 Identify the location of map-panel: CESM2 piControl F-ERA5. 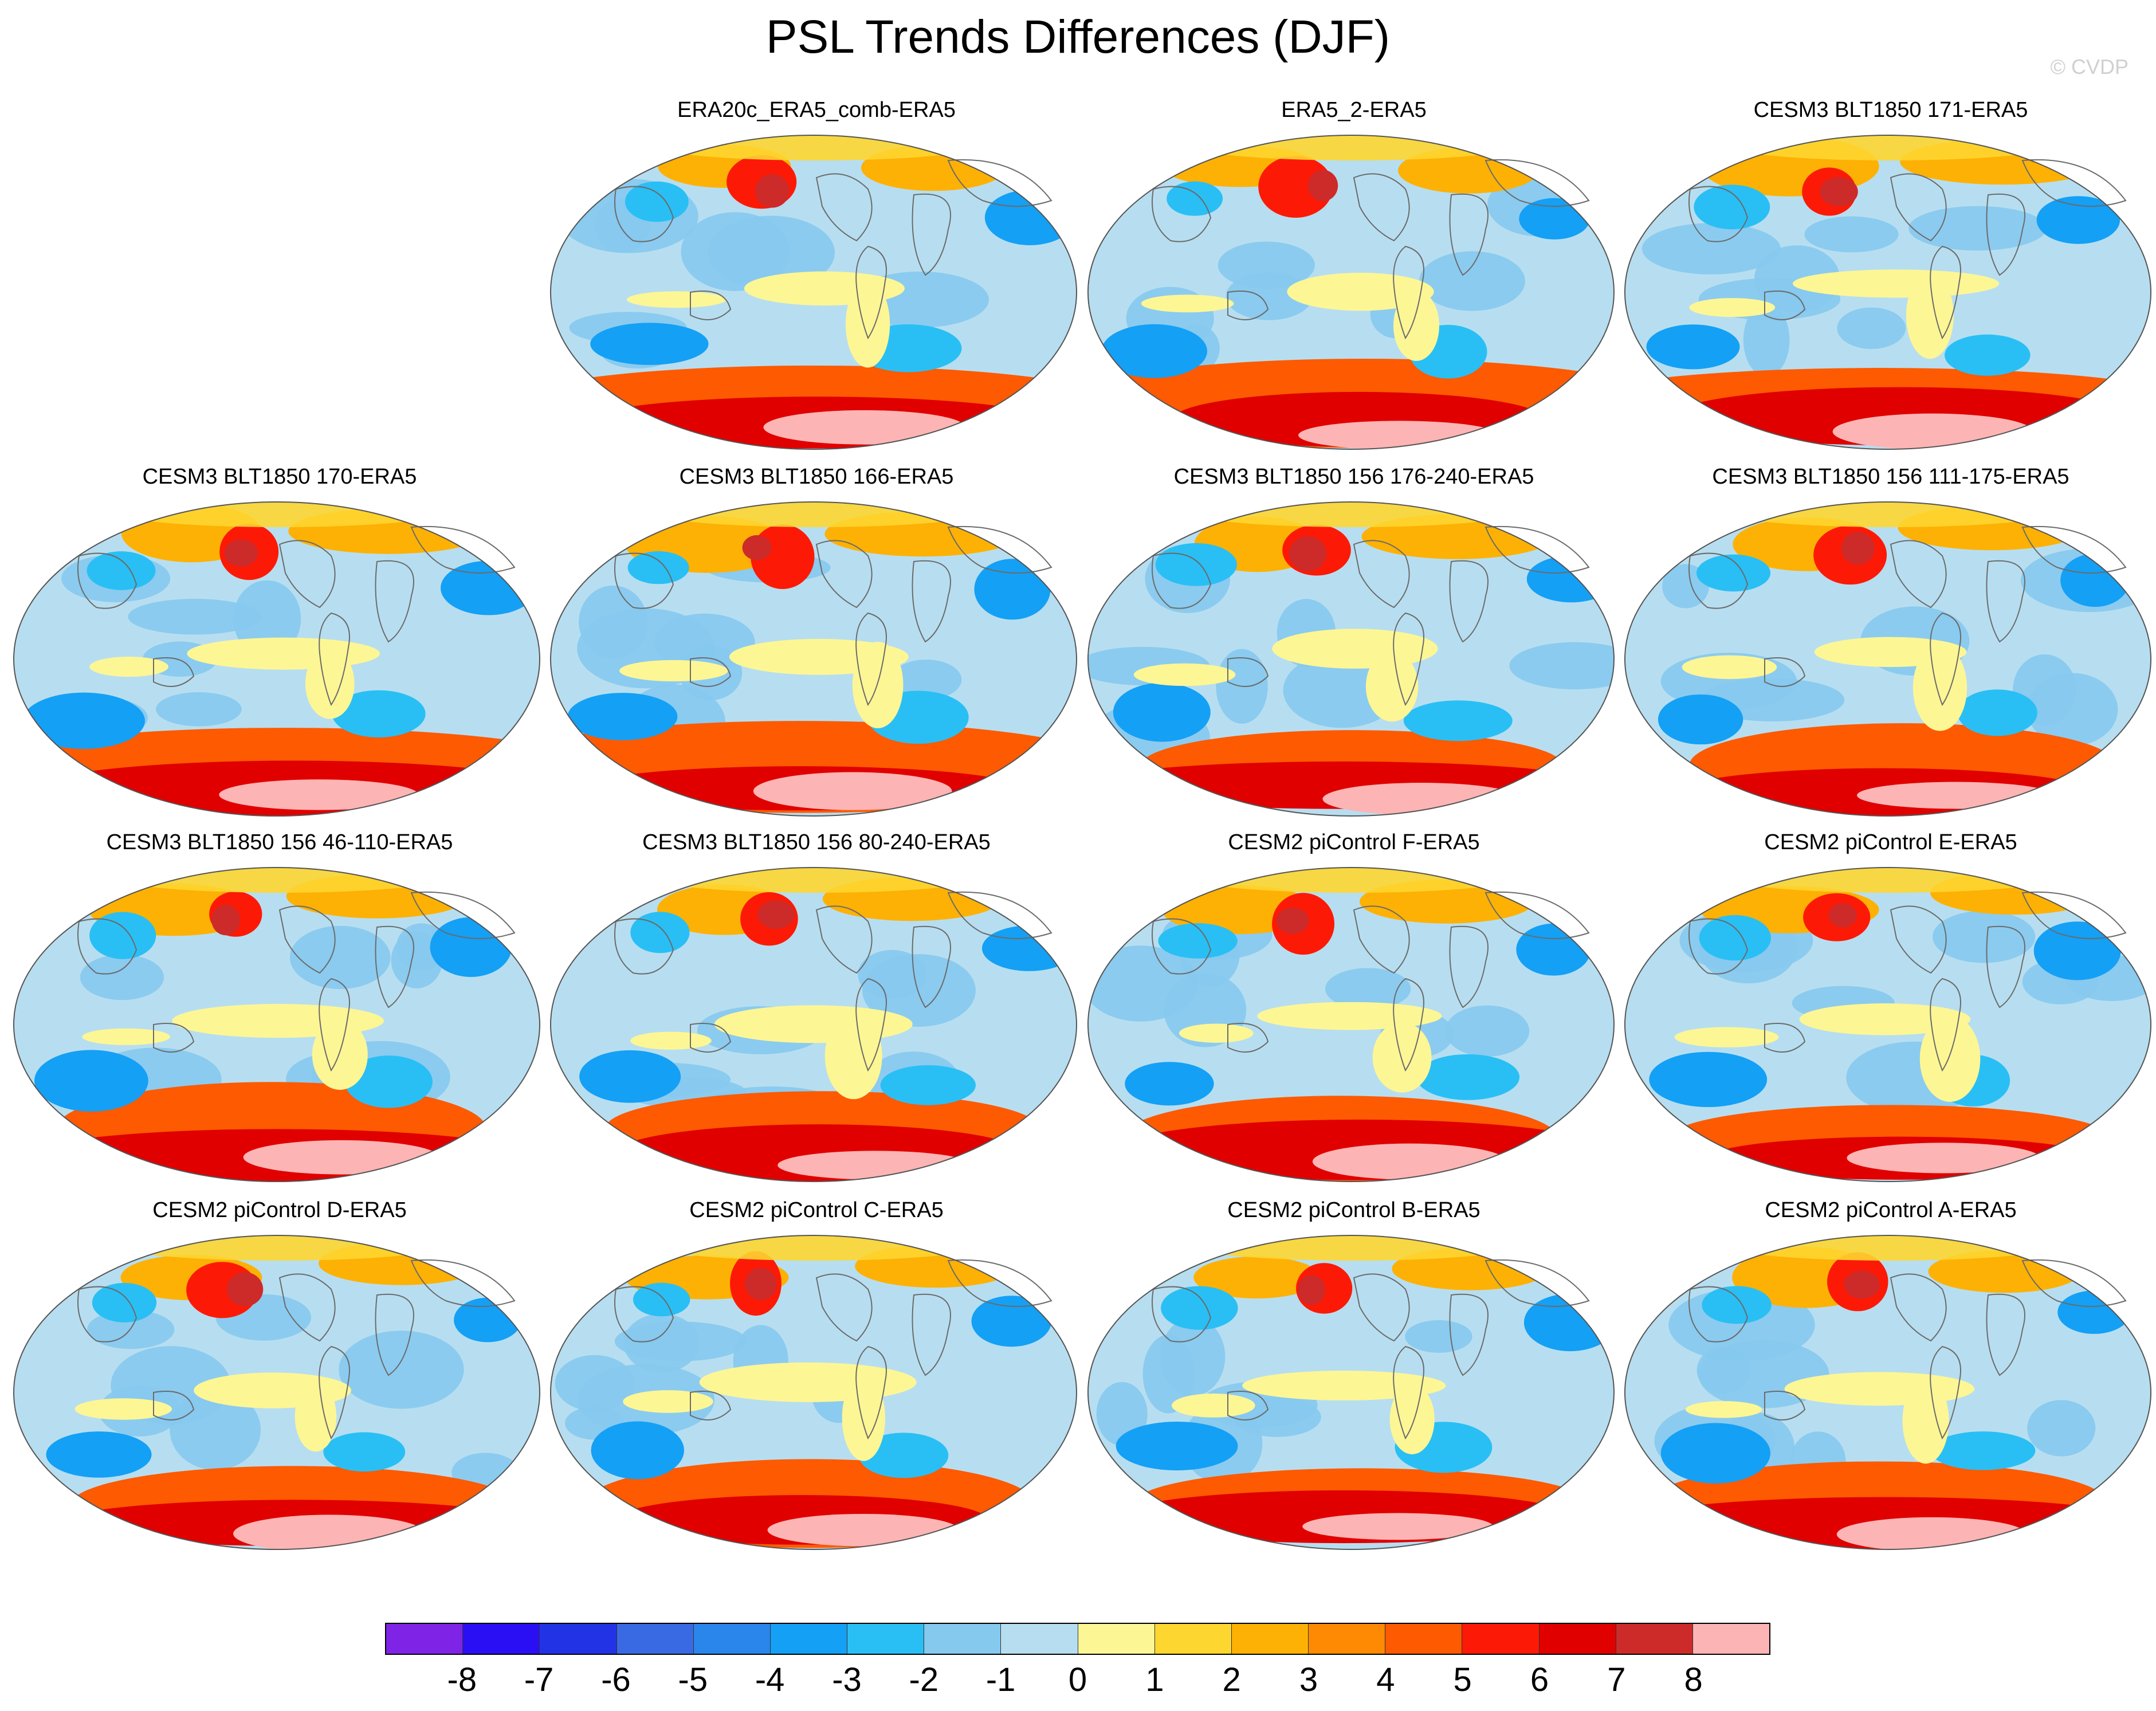
(1354, 1016).